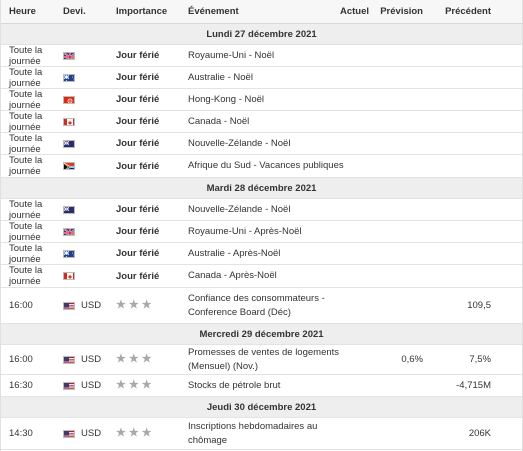 The height and width of the screenshot is (451, 523). What do you see at coordinates (213, 11) in the screenshot?
I see `header-event: Événement` at bounding box center [213, 11].